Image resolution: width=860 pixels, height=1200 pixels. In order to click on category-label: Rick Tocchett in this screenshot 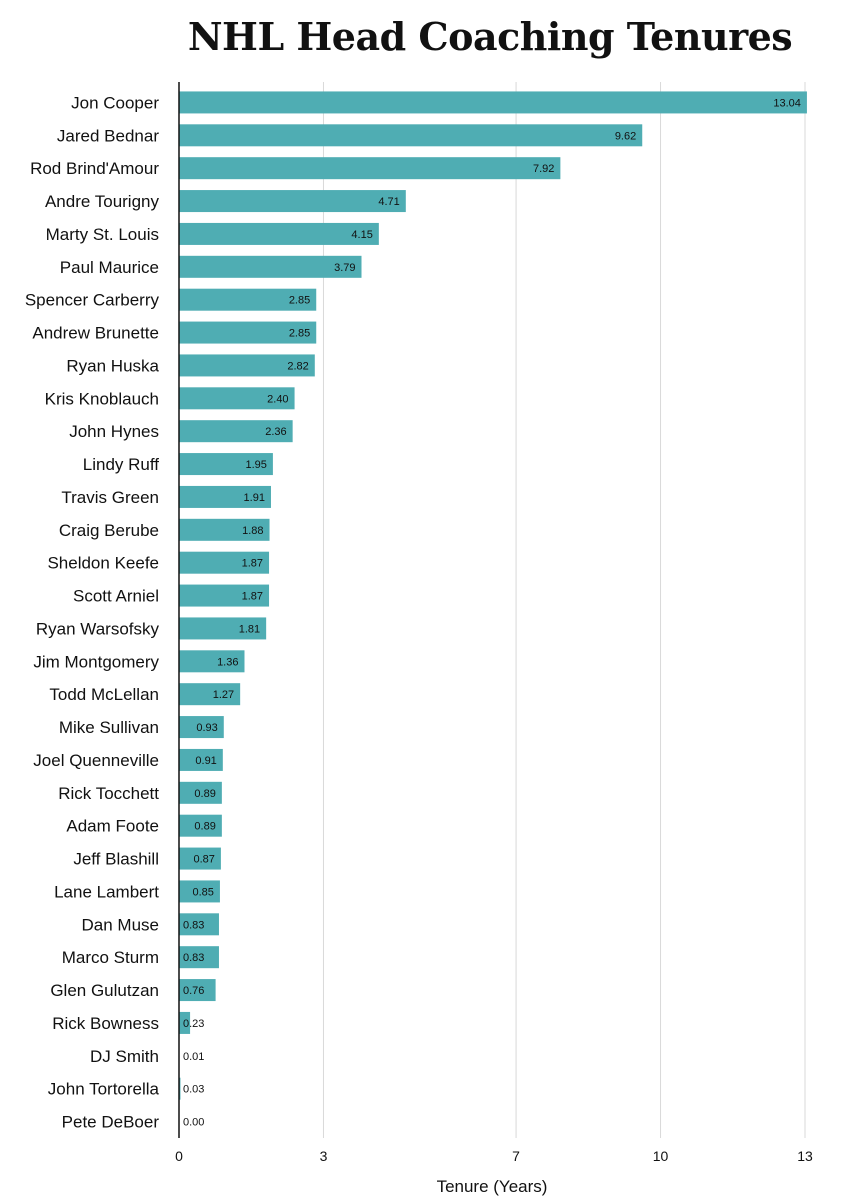, I will do `click(108, 793)`.